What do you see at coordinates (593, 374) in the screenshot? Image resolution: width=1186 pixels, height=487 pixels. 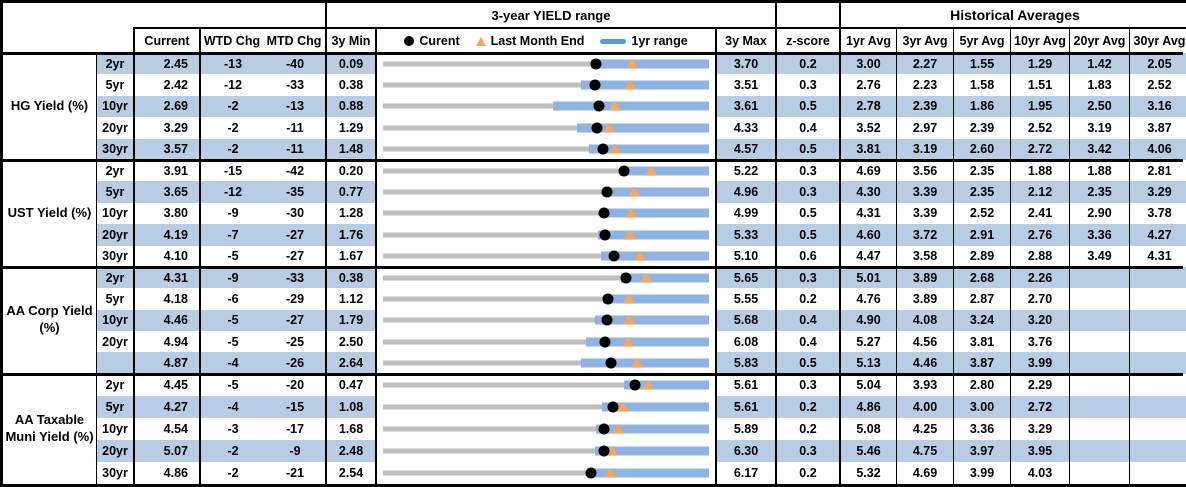 I see `group-separator-line` at bounding box center [593, 374].